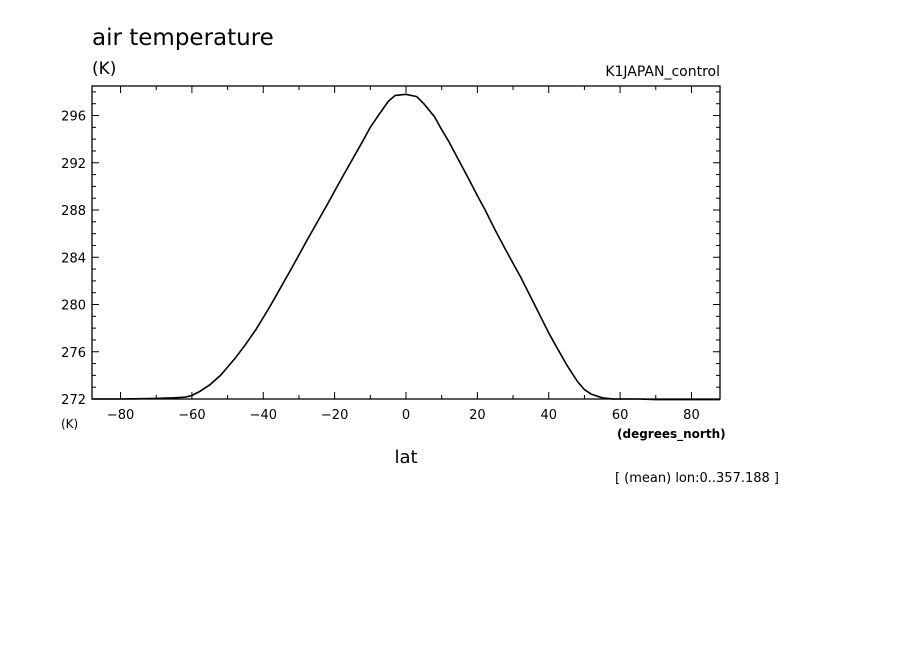 The width and height of the screenshot is (904, 654). I want to click on title-units: (K), so click(104, 69).